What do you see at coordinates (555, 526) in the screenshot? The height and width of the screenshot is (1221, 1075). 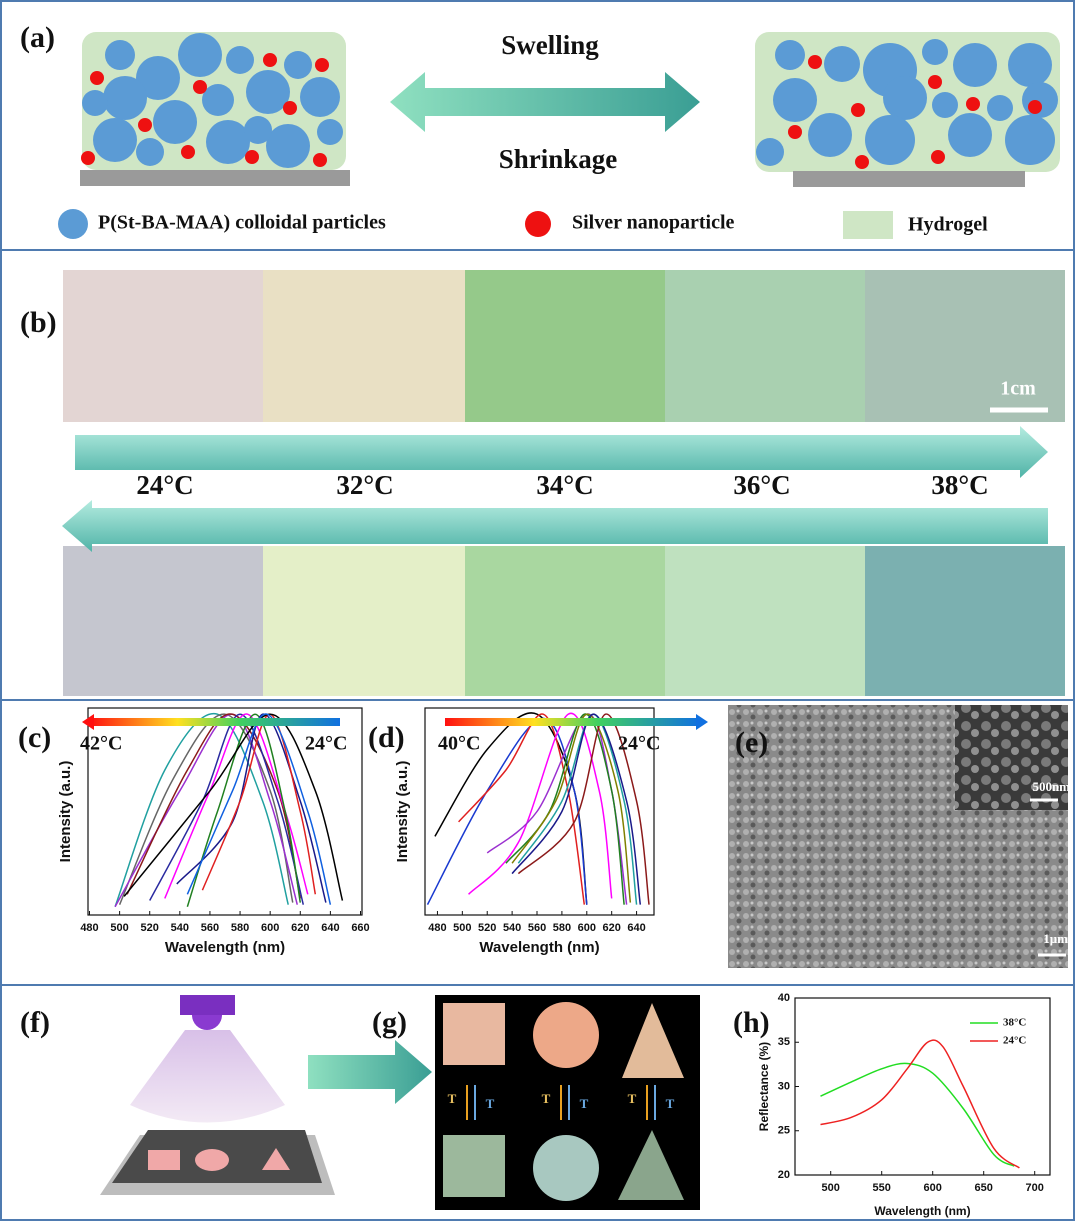 I see `arrow-left` at bounding box center [555, 526].